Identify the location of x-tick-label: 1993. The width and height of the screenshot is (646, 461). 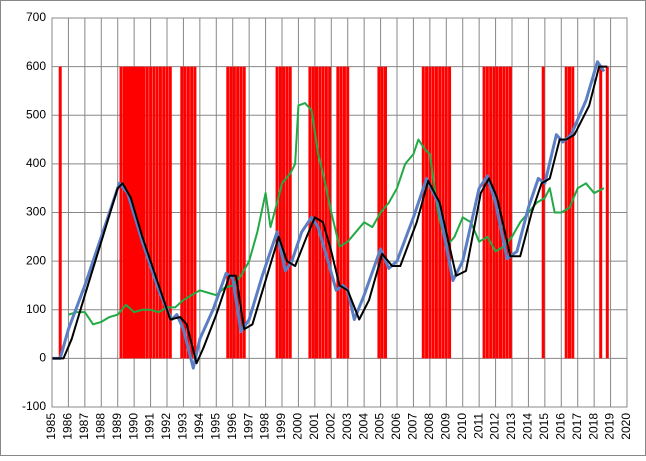
(183, 426).